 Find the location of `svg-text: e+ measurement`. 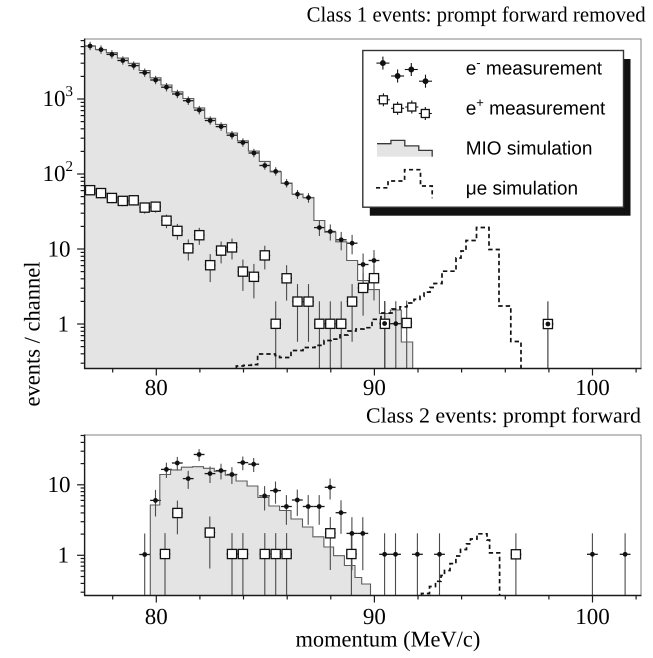

svg-text: e+ measurement is located at coordinates (536, 107).